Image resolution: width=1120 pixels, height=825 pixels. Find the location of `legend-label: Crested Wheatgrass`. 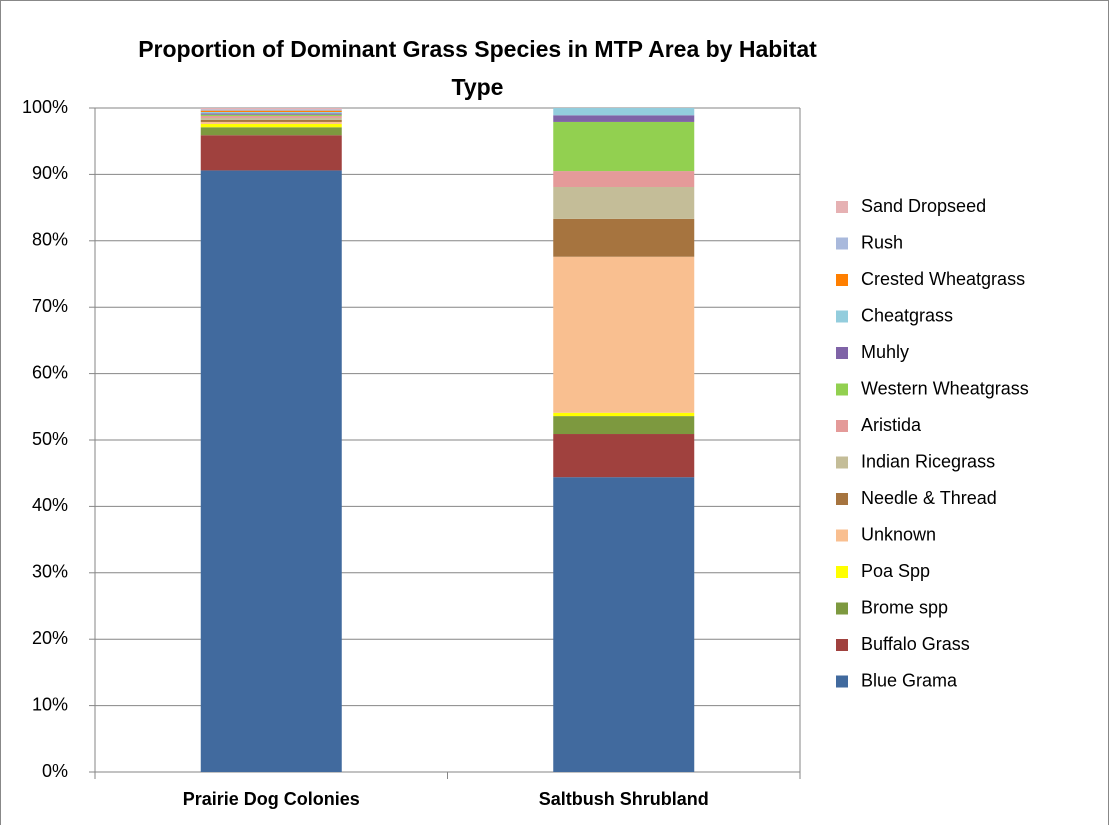

legend-label: Crested Wheatgrass is located at coordinates (943, 279).